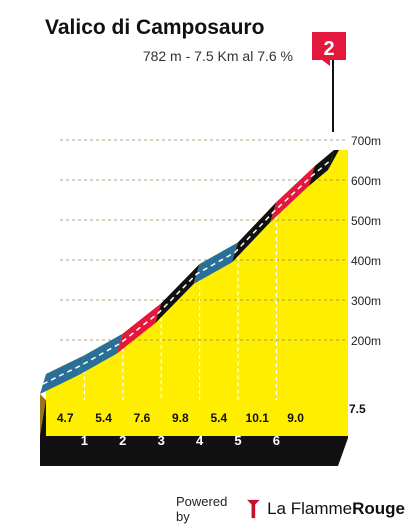 Image resolution: width=405 pixels, height=524 pixels. Describe the element at coordinates (84, 440) in the screenshot. I see `km-marker-label: 1` at that location.